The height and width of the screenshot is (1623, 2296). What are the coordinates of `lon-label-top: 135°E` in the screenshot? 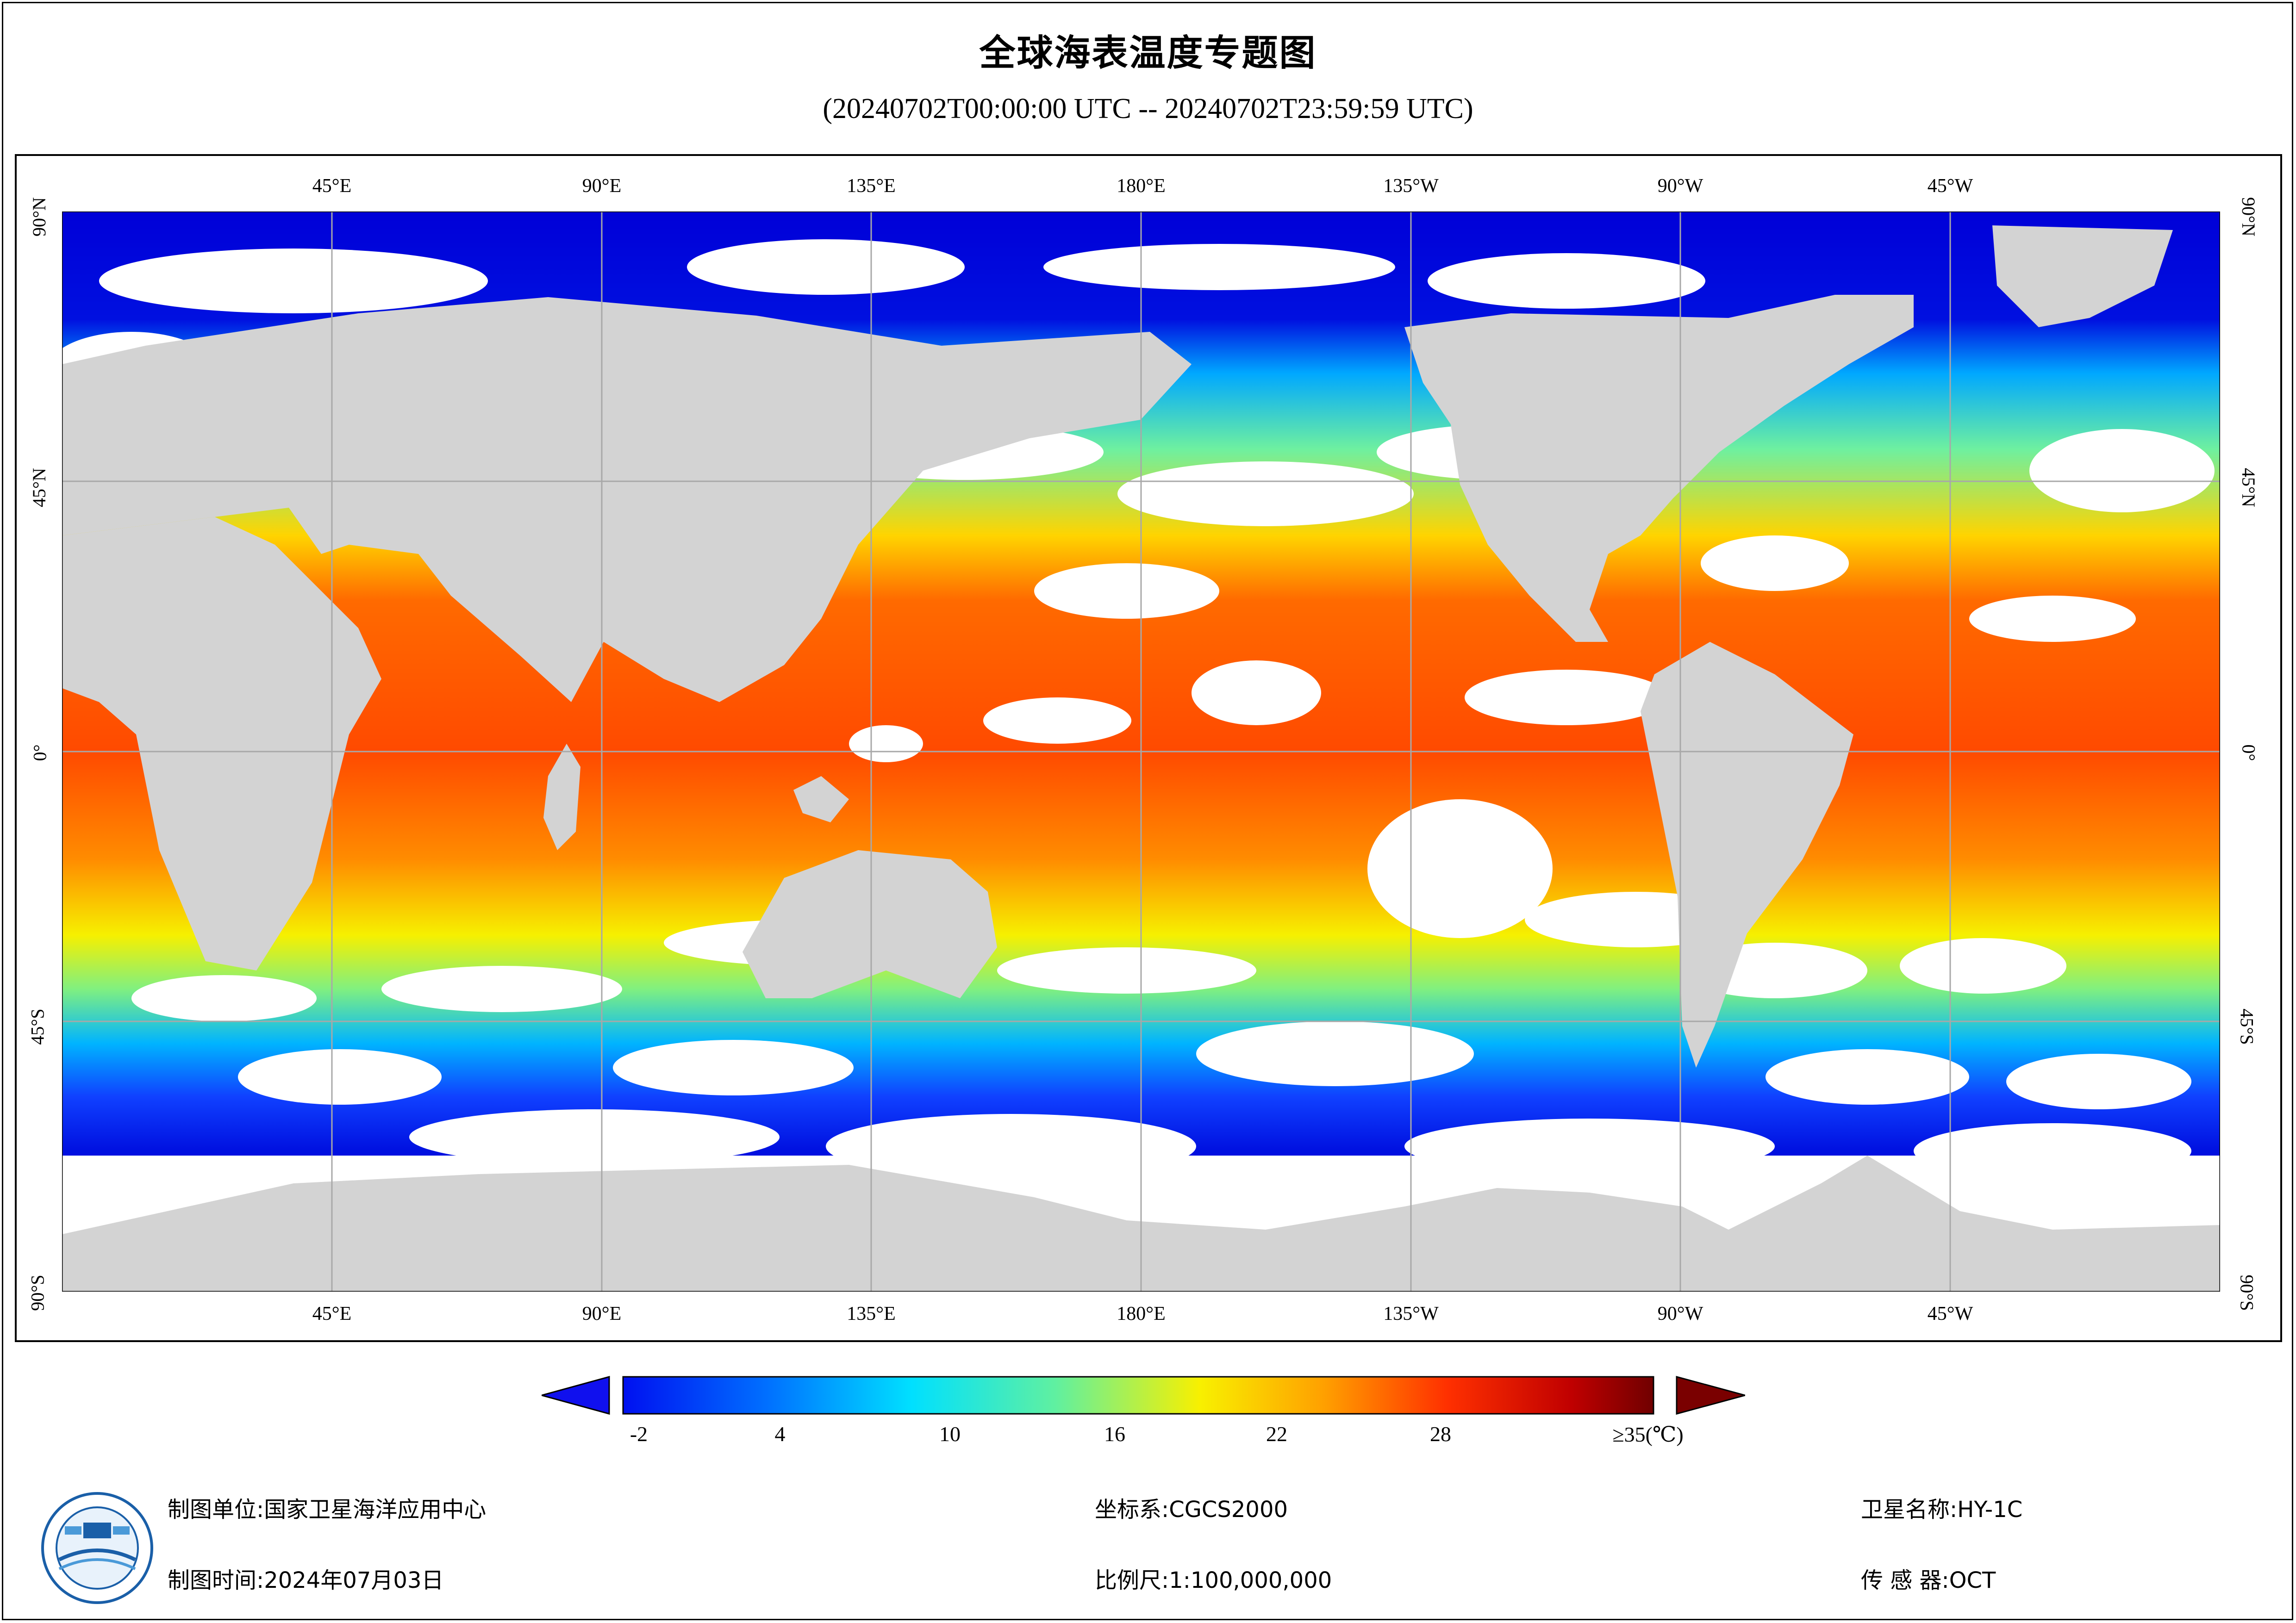 It's located at (871, 186).